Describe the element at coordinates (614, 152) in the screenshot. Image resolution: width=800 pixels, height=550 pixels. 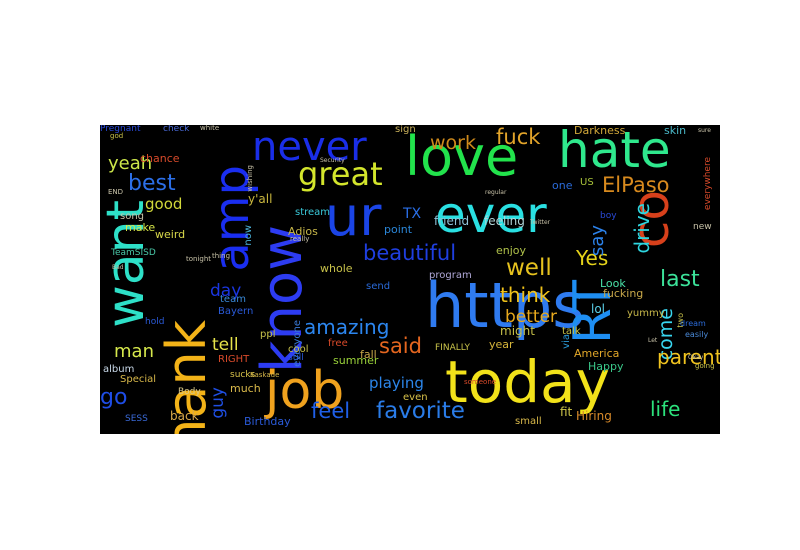
I see `word: hate` at that location.